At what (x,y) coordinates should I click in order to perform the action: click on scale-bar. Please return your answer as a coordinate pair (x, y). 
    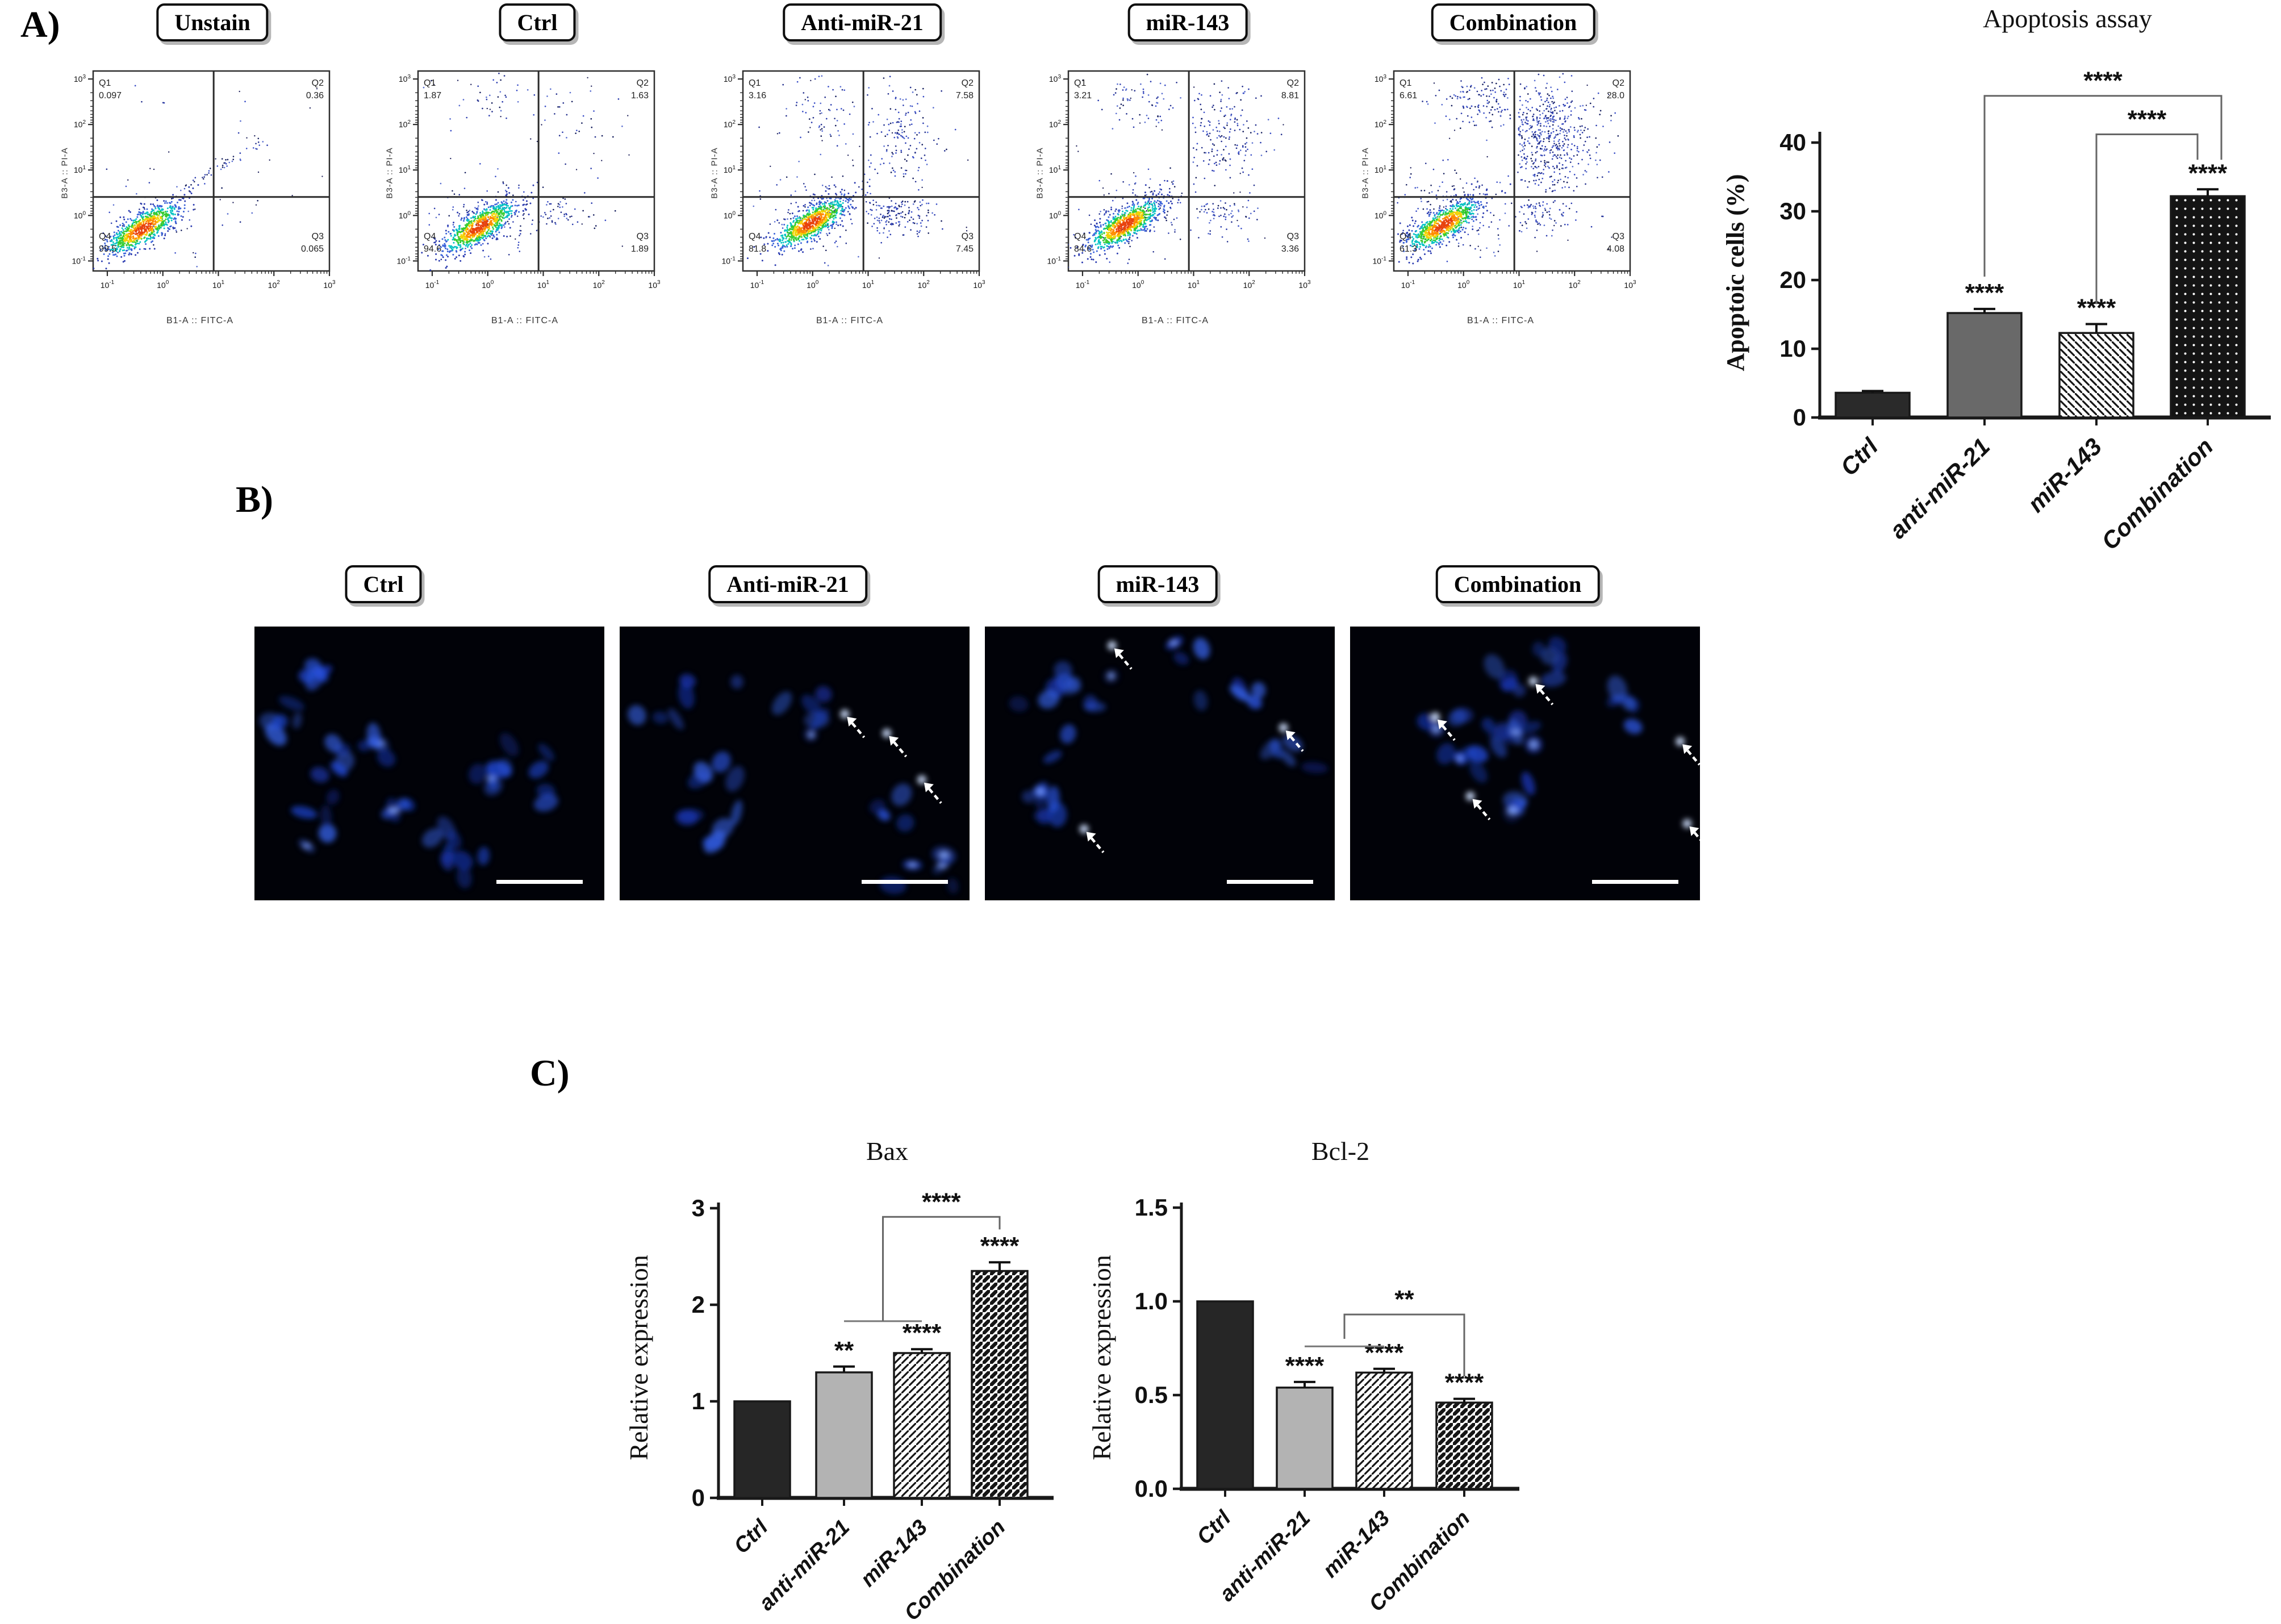
    Looking at the image, I should click on (1635, 882).